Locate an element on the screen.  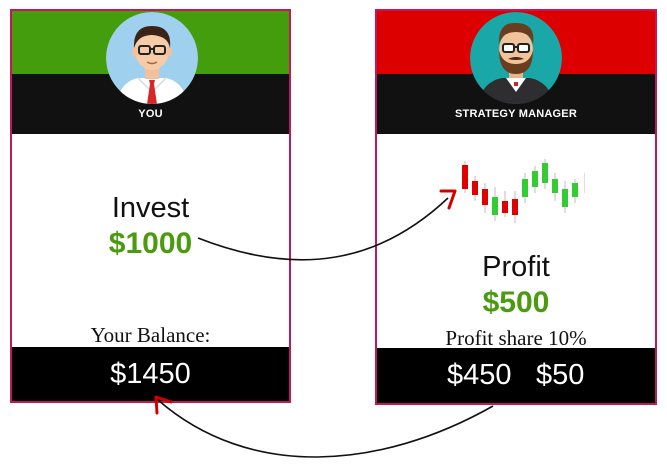
invest-label: Invest is located at coordinates (150, 208).